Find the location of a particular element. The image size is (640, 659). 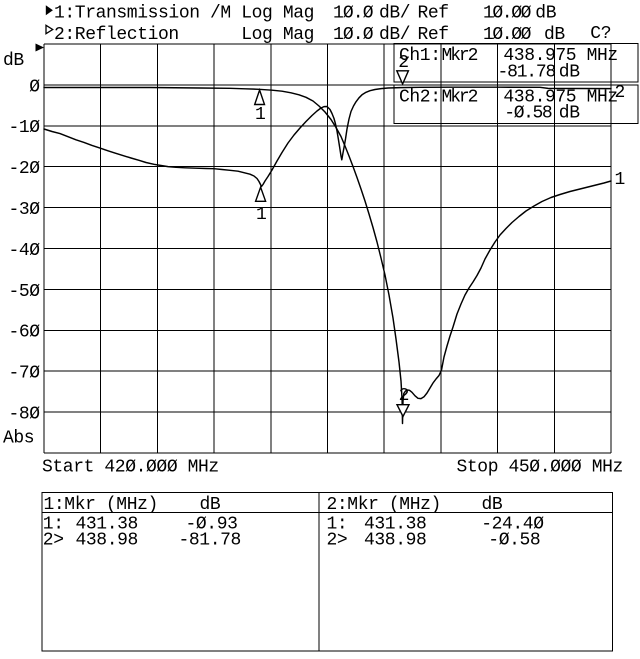

svg-text: 2:Reflection Log Mag is located at coordinates (184, 35).